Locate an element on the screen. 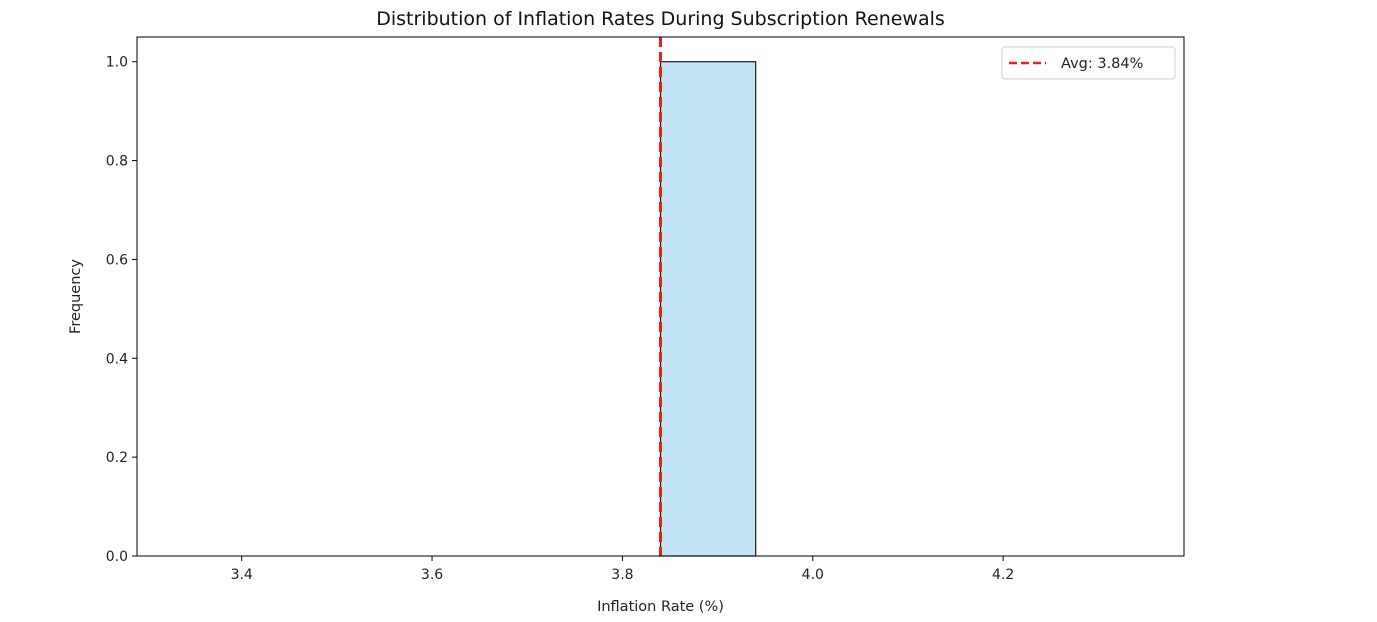 This screenshot has height=622, width=1377. y-axis-label: Frequency is located at coordinates (76, 296).